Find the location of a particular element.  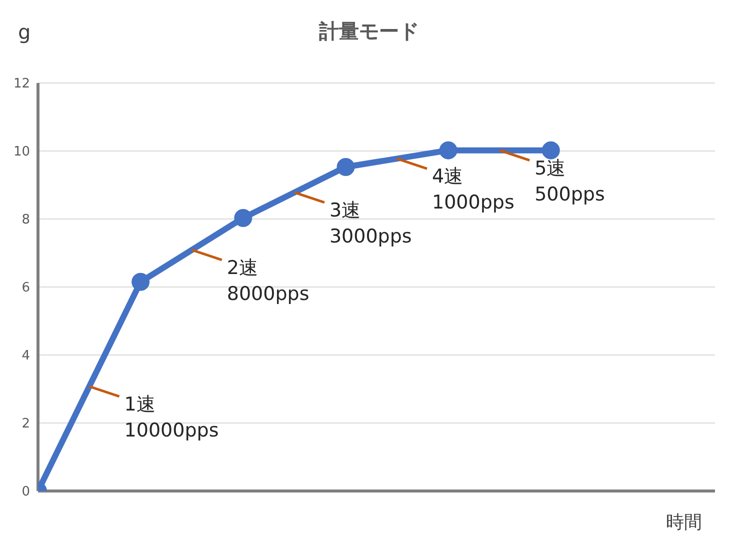

x-axis-title: 時間 is located at coordinates (684, 522).